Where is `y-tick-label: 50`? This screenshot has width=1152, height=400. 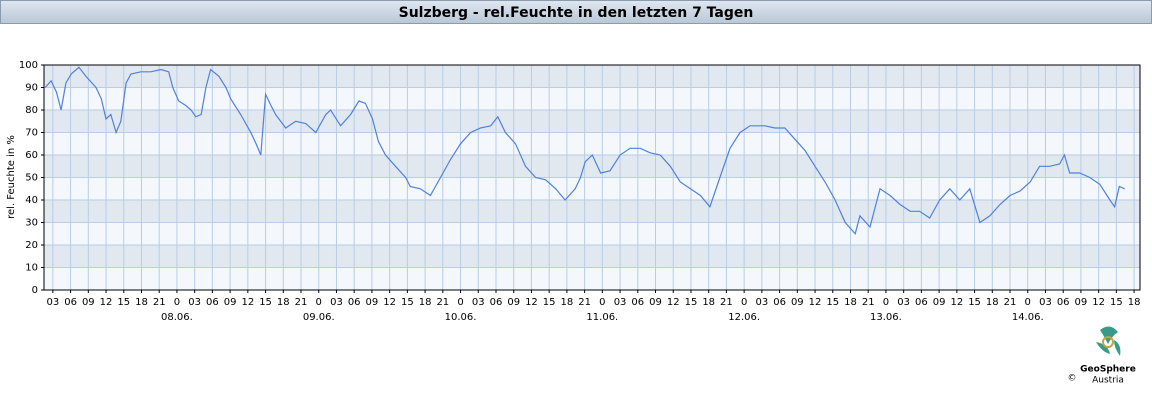 y-tick-label: 50 is located at coordinates (31, 178).